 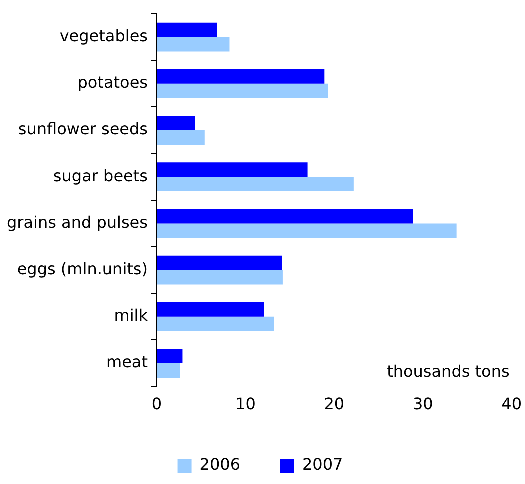 I want to click on x-tick-label: 30, so click(x=423, y=404).